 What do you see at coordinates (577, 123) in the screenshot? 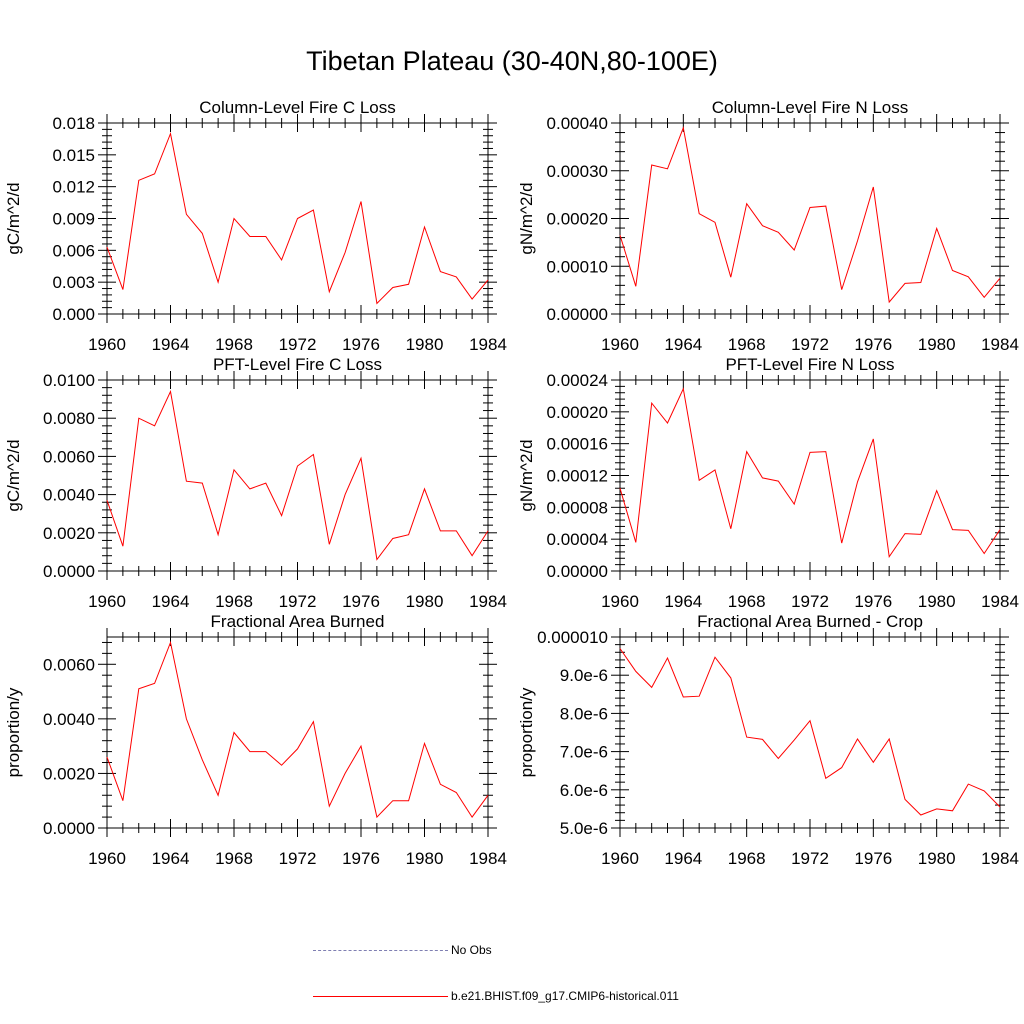
I see `y-tick-label: 0.00040` at bounding box center [577, 123].